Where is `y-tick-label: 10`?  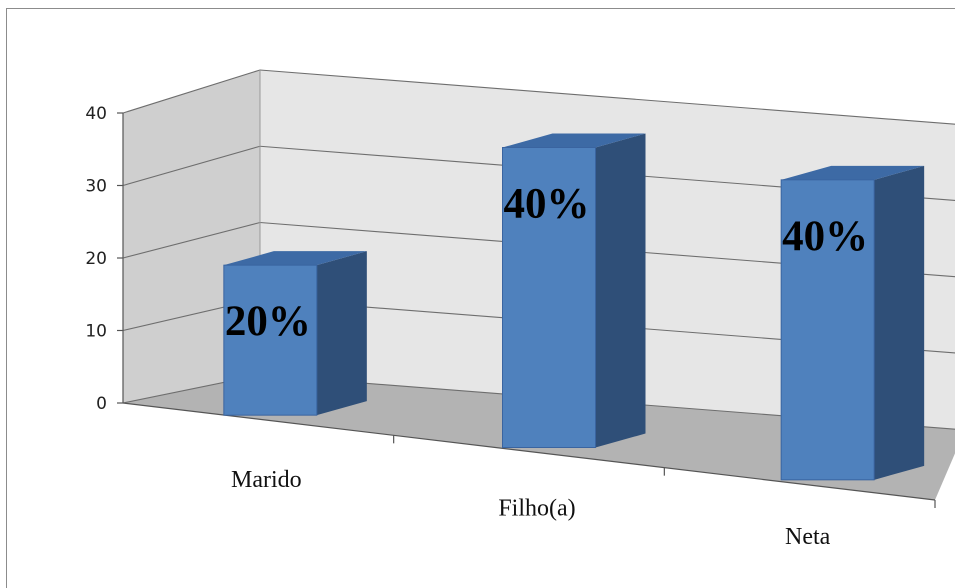 y-tick-label: 10 is located at coordinates (96, 332).